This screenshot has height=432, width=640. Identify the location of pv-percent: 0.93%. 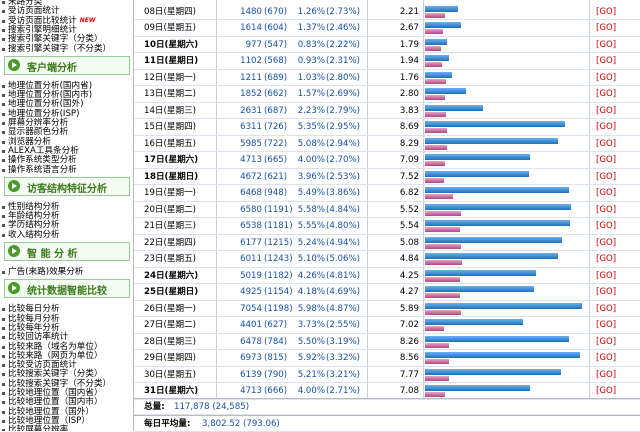
(311, 61).